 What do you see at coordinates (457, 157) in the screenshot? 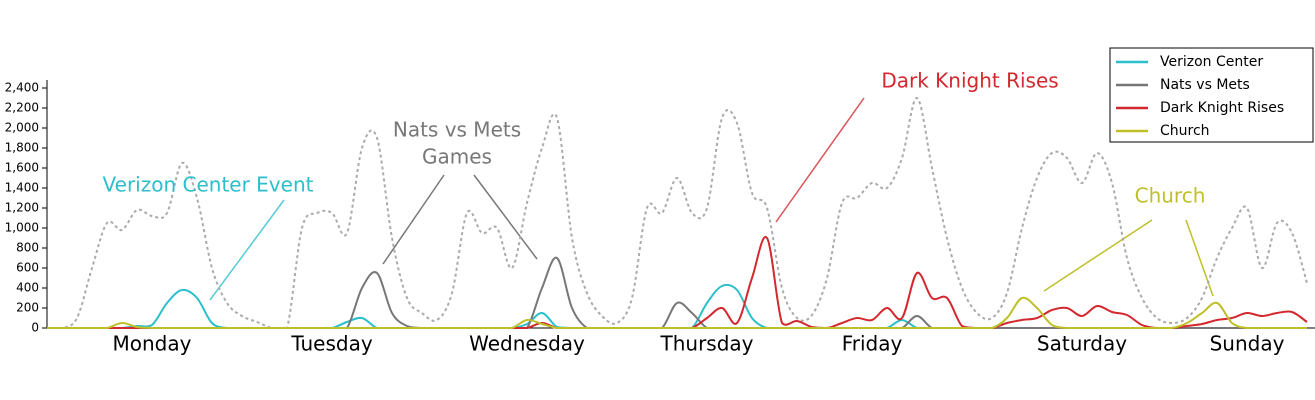
I see `annotation: Games` at bounding box center [457, 157].